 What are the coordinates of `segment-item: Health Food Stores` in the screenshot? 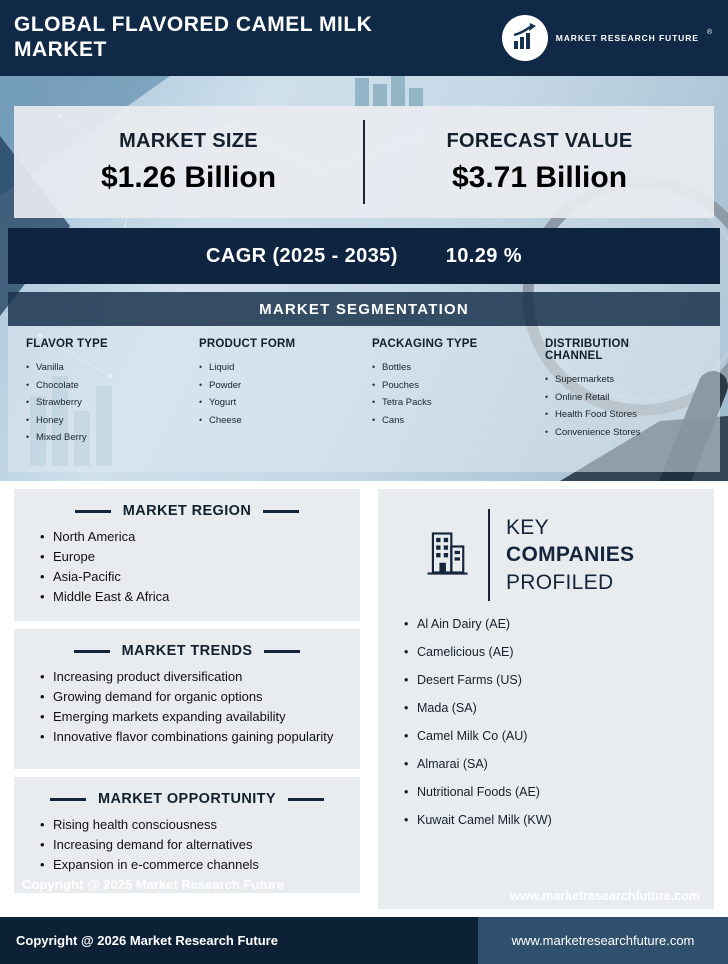 It's located at (623, 414).